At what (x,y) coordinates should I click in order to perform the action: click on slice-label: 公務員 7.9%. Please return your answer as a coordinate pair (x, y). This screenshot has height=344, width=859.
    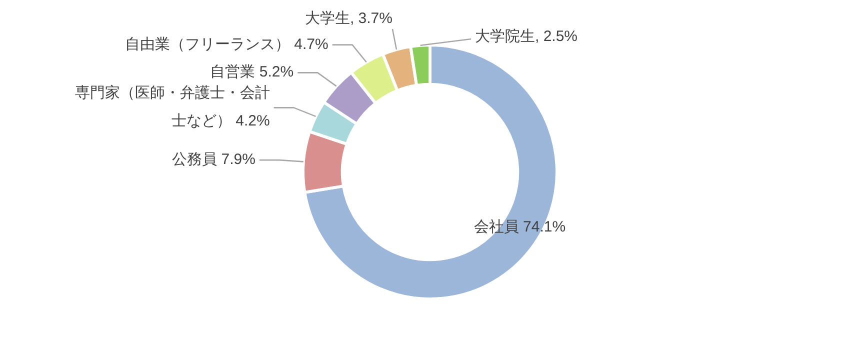
    Looking at the image, I should click on (214, 159).